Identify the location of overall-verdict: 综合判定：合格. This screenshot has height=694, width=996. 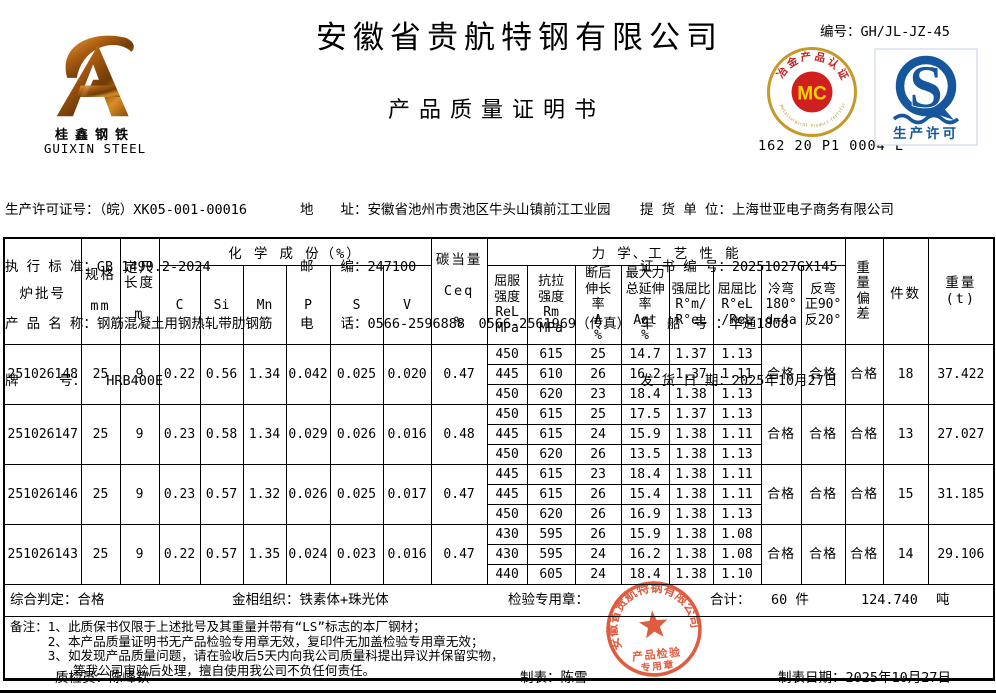
(57, 600).